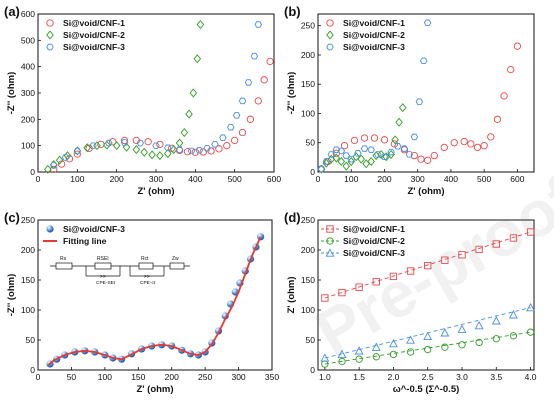 The image size is (554, 400). What do you see at coordinates (147, 277) in the screenshot?
I see `cpe-symbol: >>` at bounding box center [147, 277].